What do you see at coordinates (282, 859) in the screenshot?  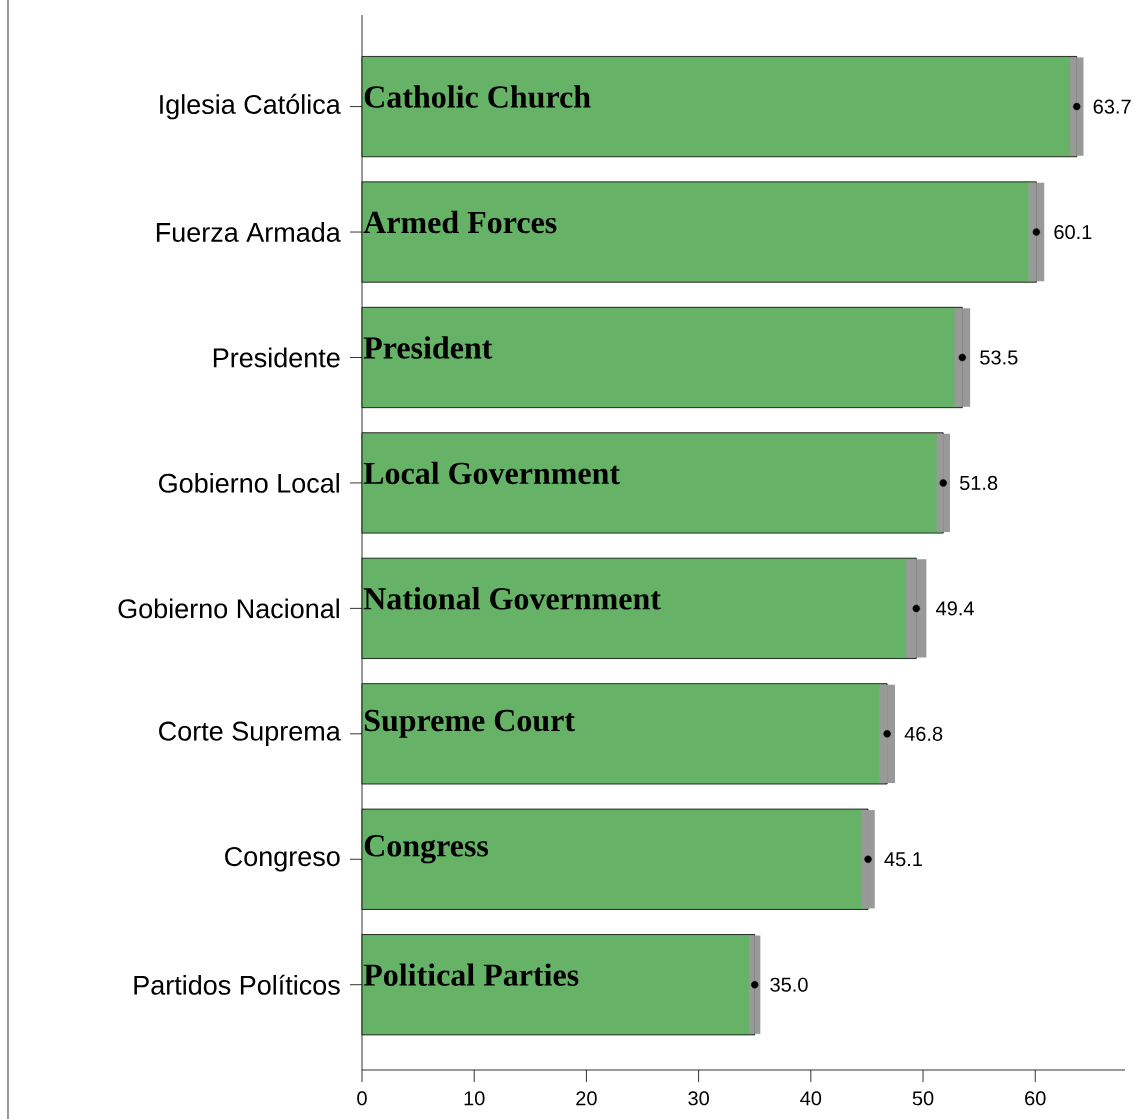 I see `y-tick-label: Congreso` at bounding box center [282, 859].